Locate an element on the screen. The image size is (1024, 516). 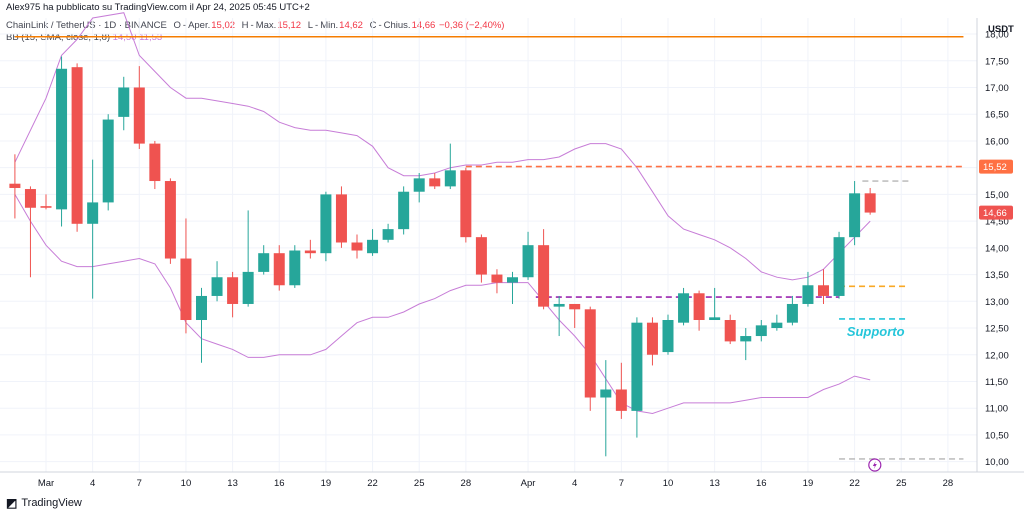
ohlc-open: 15,02 is located at coordinates (223, 25).